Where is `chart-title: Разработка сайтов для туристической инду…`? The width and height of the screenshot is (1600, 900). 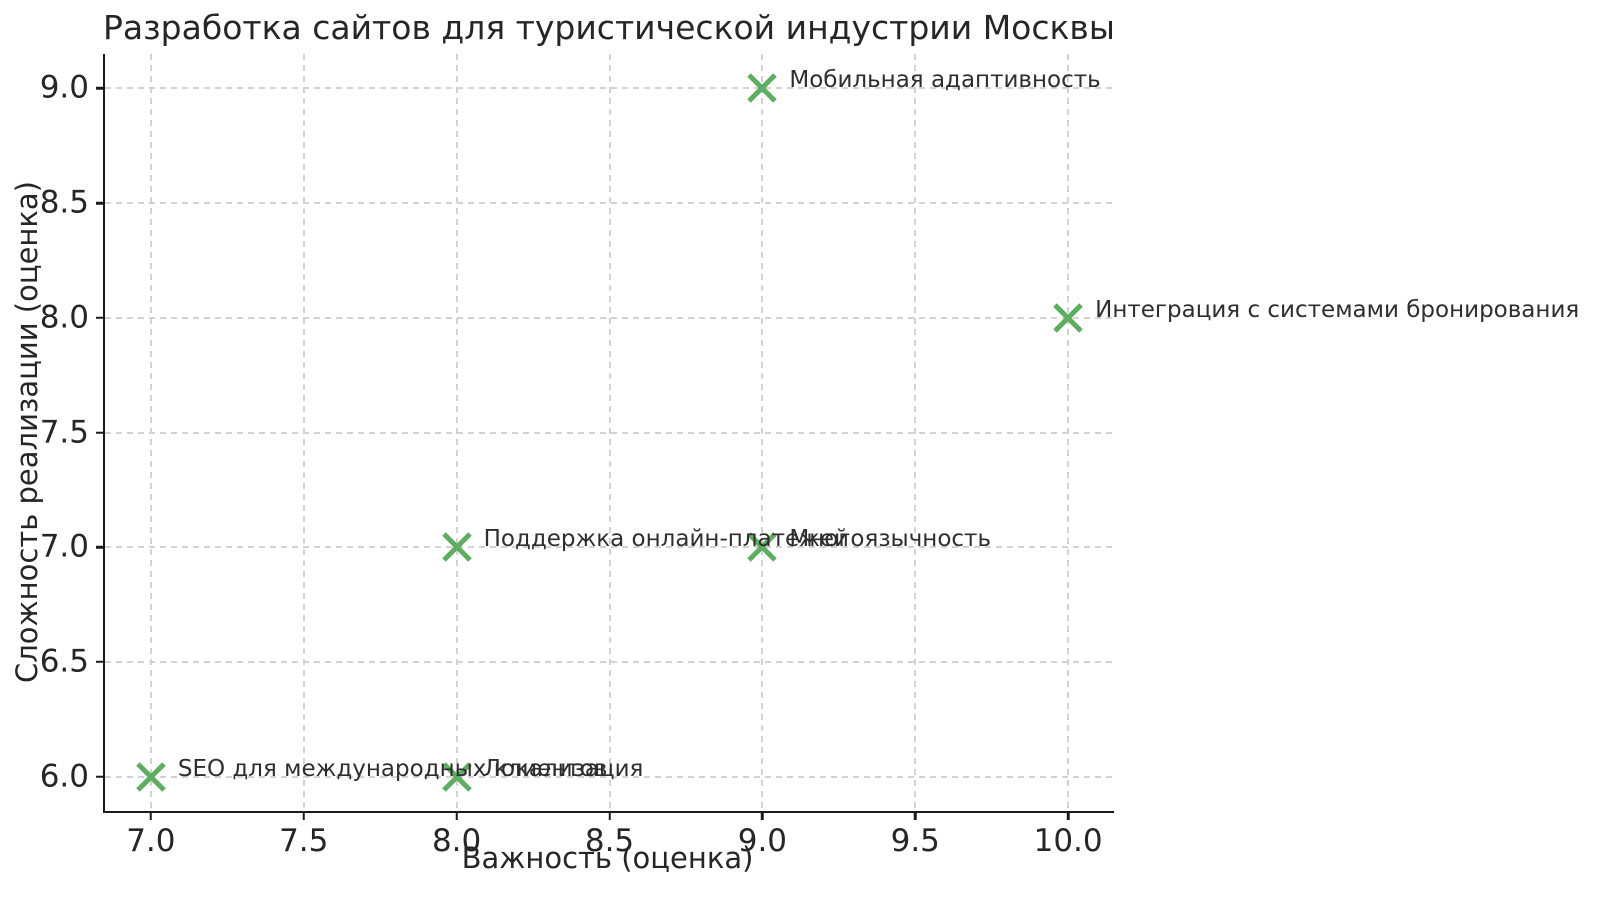 chart-title: Разработка сайтов для туристической инду… is located at coordinates (609, 27).